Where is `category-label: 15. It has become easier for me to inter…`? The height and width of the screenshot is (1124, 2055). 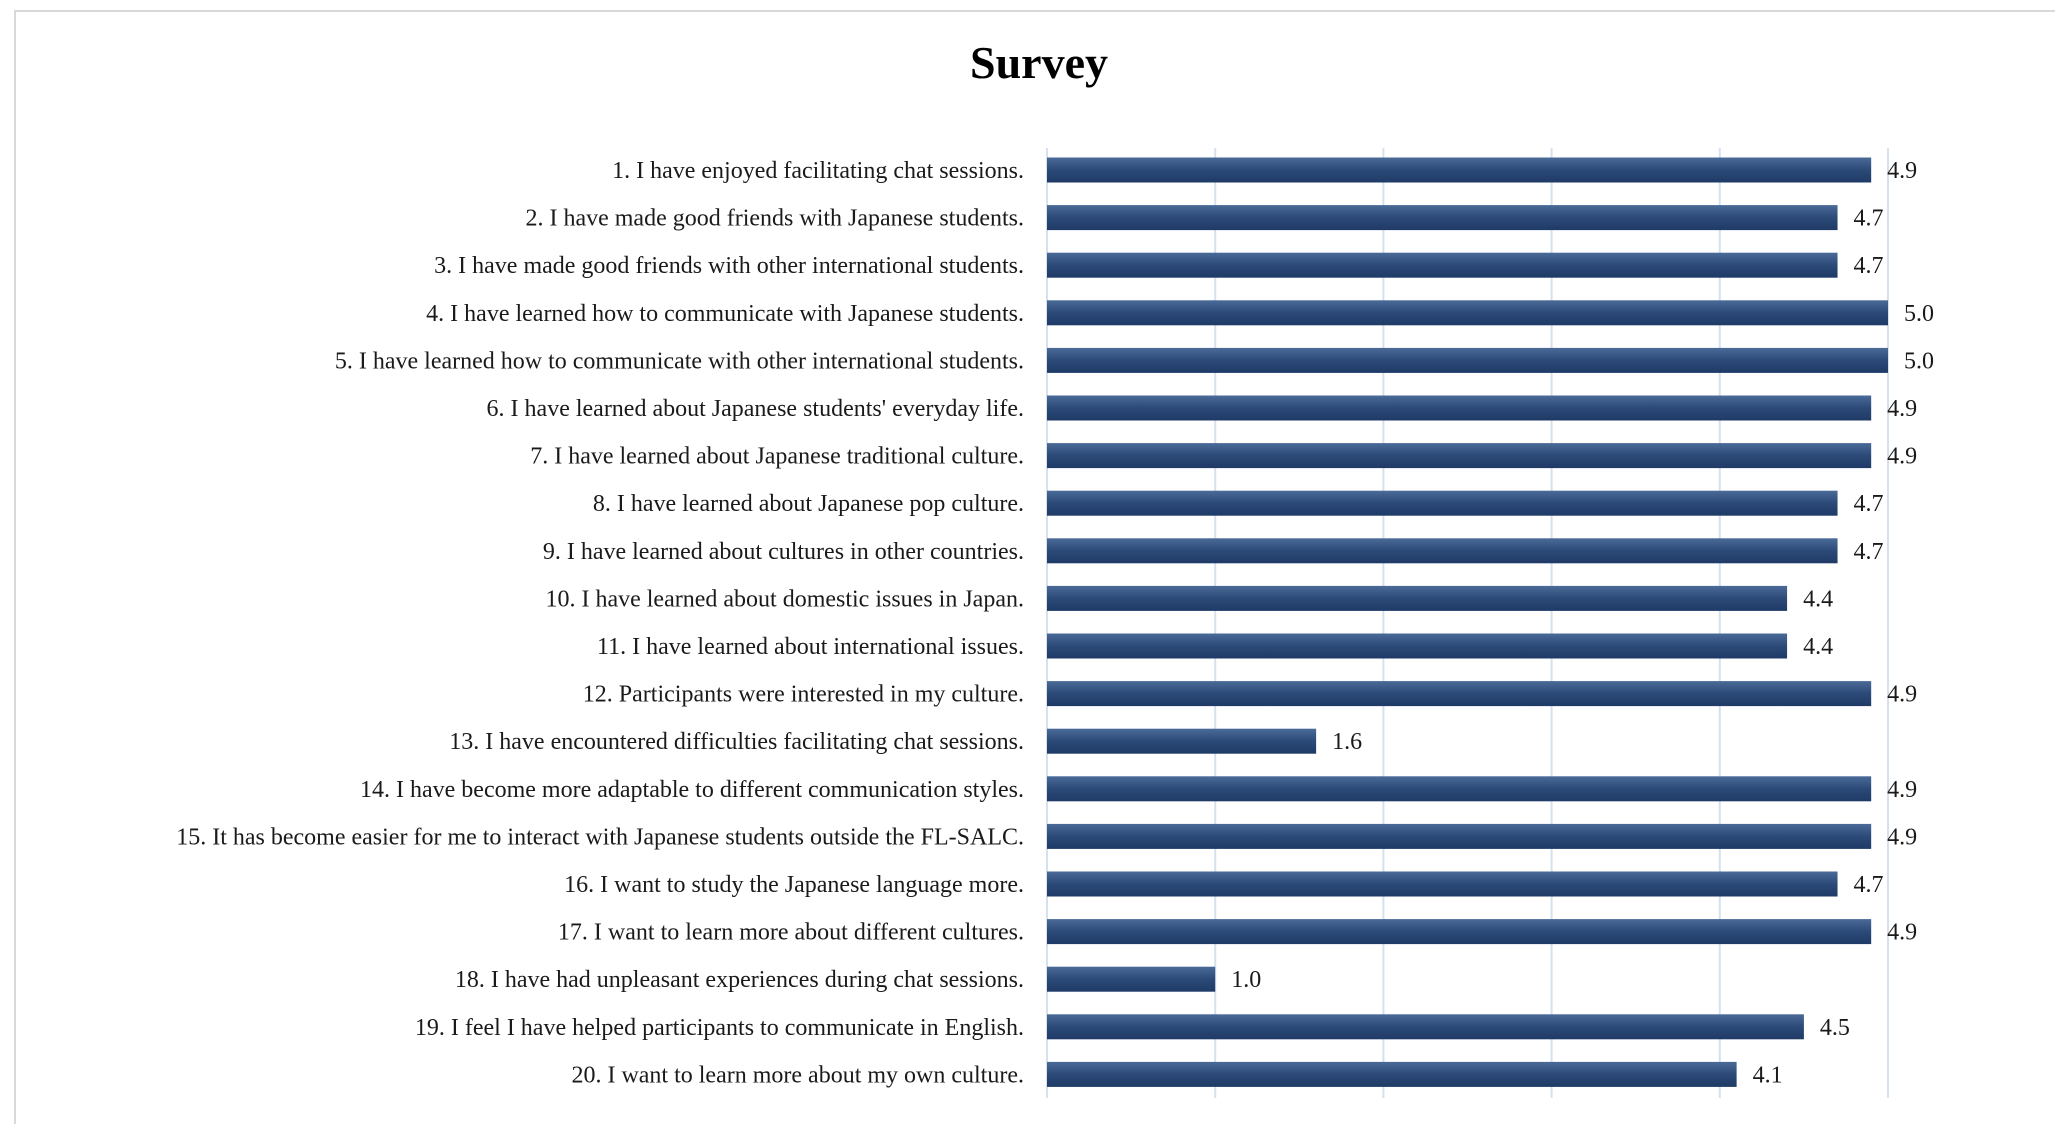
category-label: 15. It has become easier for me to inter… is located at coordinates (600, 837).